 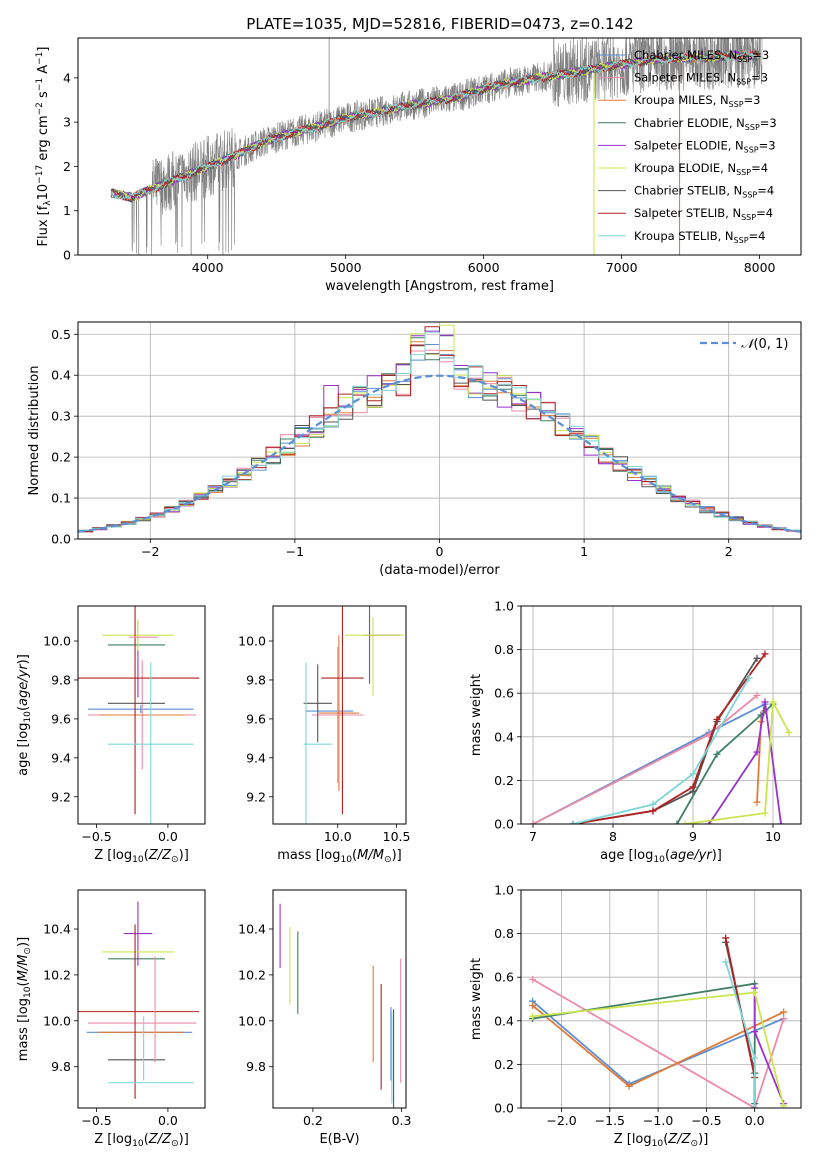 I want to click on mass_vs_EBV-axes: 0.2 0.3 9.8 10.0 10.2 10.4 E(B-V), so click(x=325, y=1018).